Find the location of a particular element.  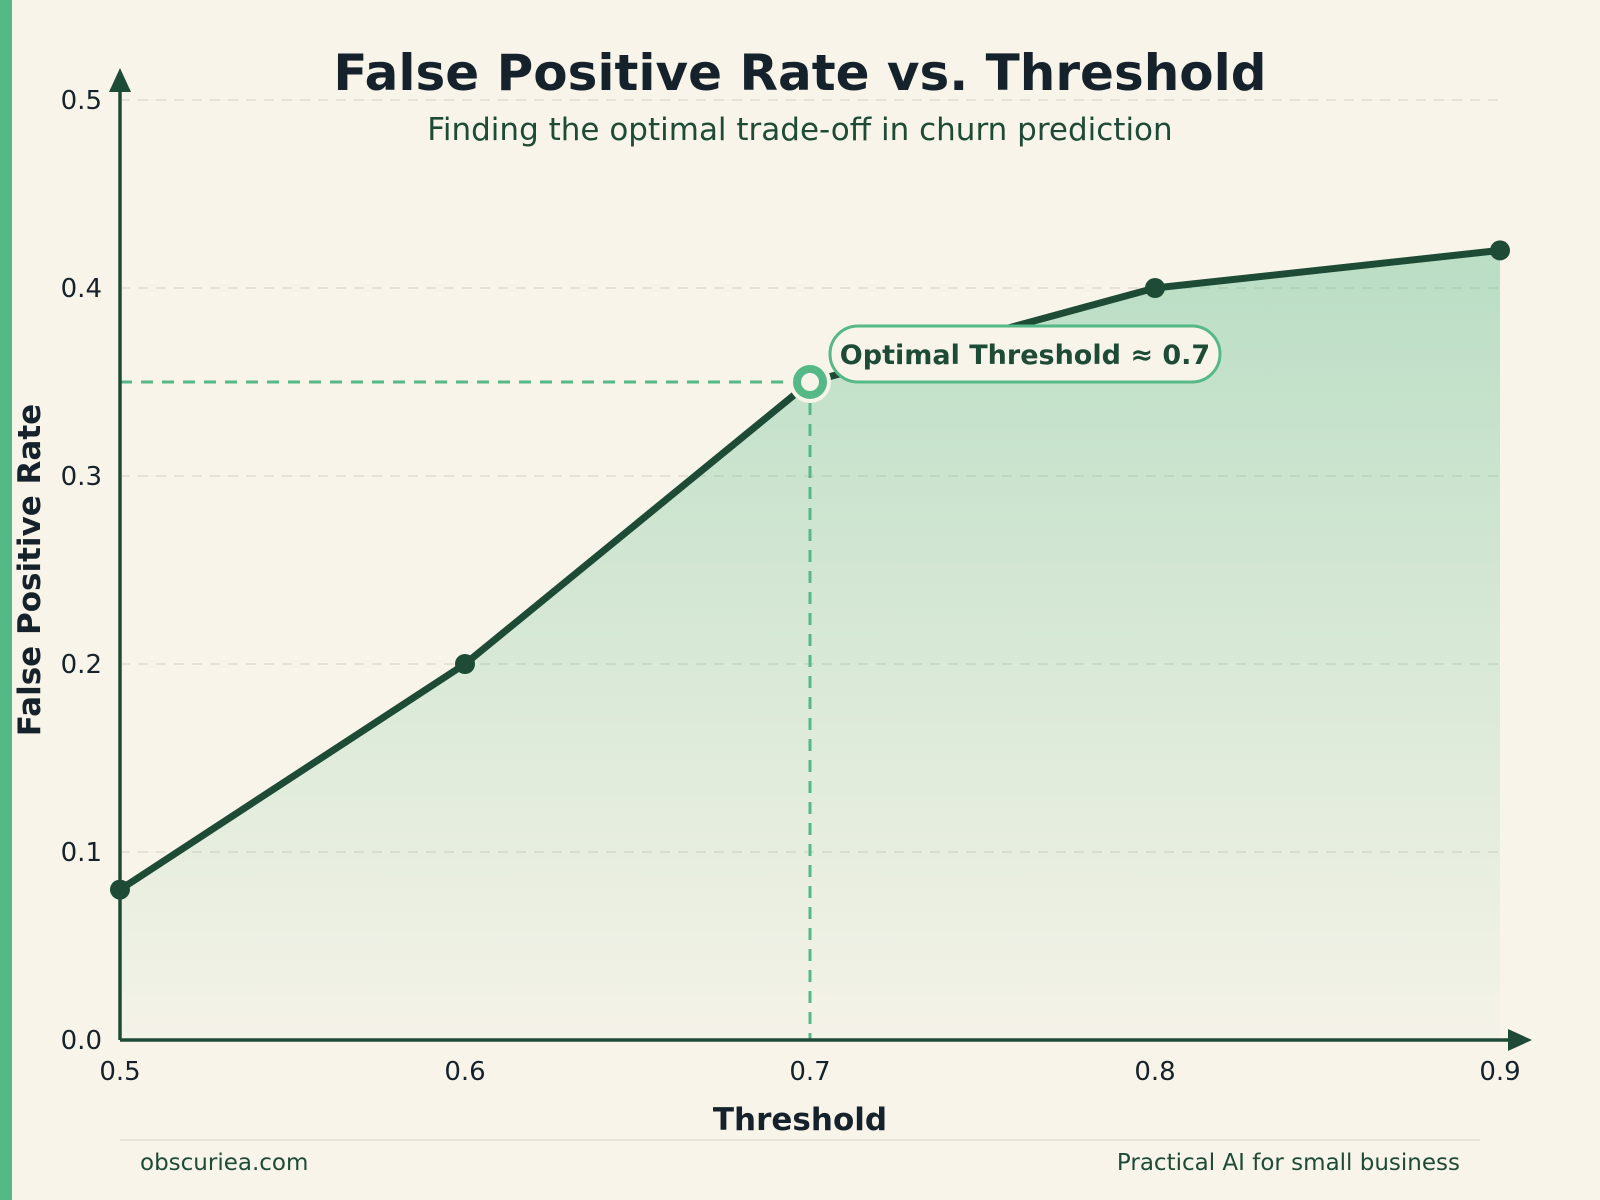

y-axis-label: False Positive Rate is located at coordinates (30, 570).